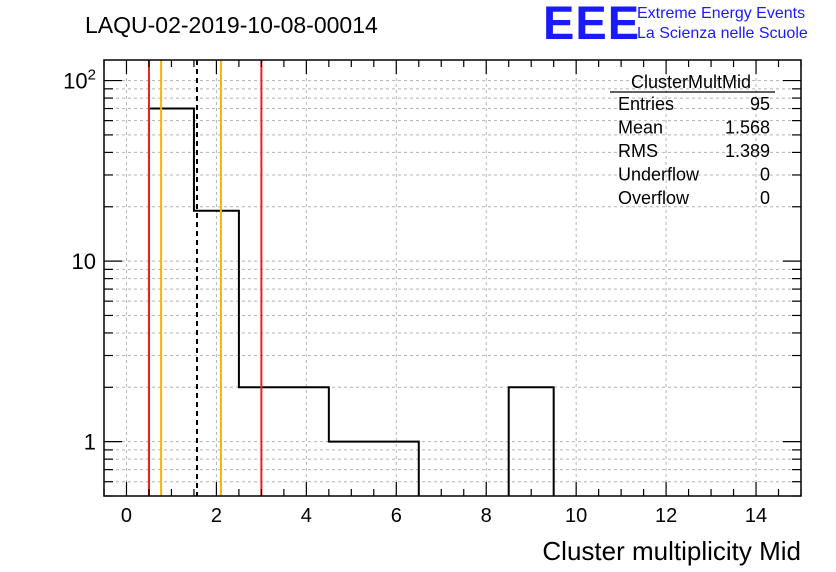  What do you see at coordinates (576, 516) in the screenshot?
I see `x-tick-label: 10` at bounding box center [576, 516].